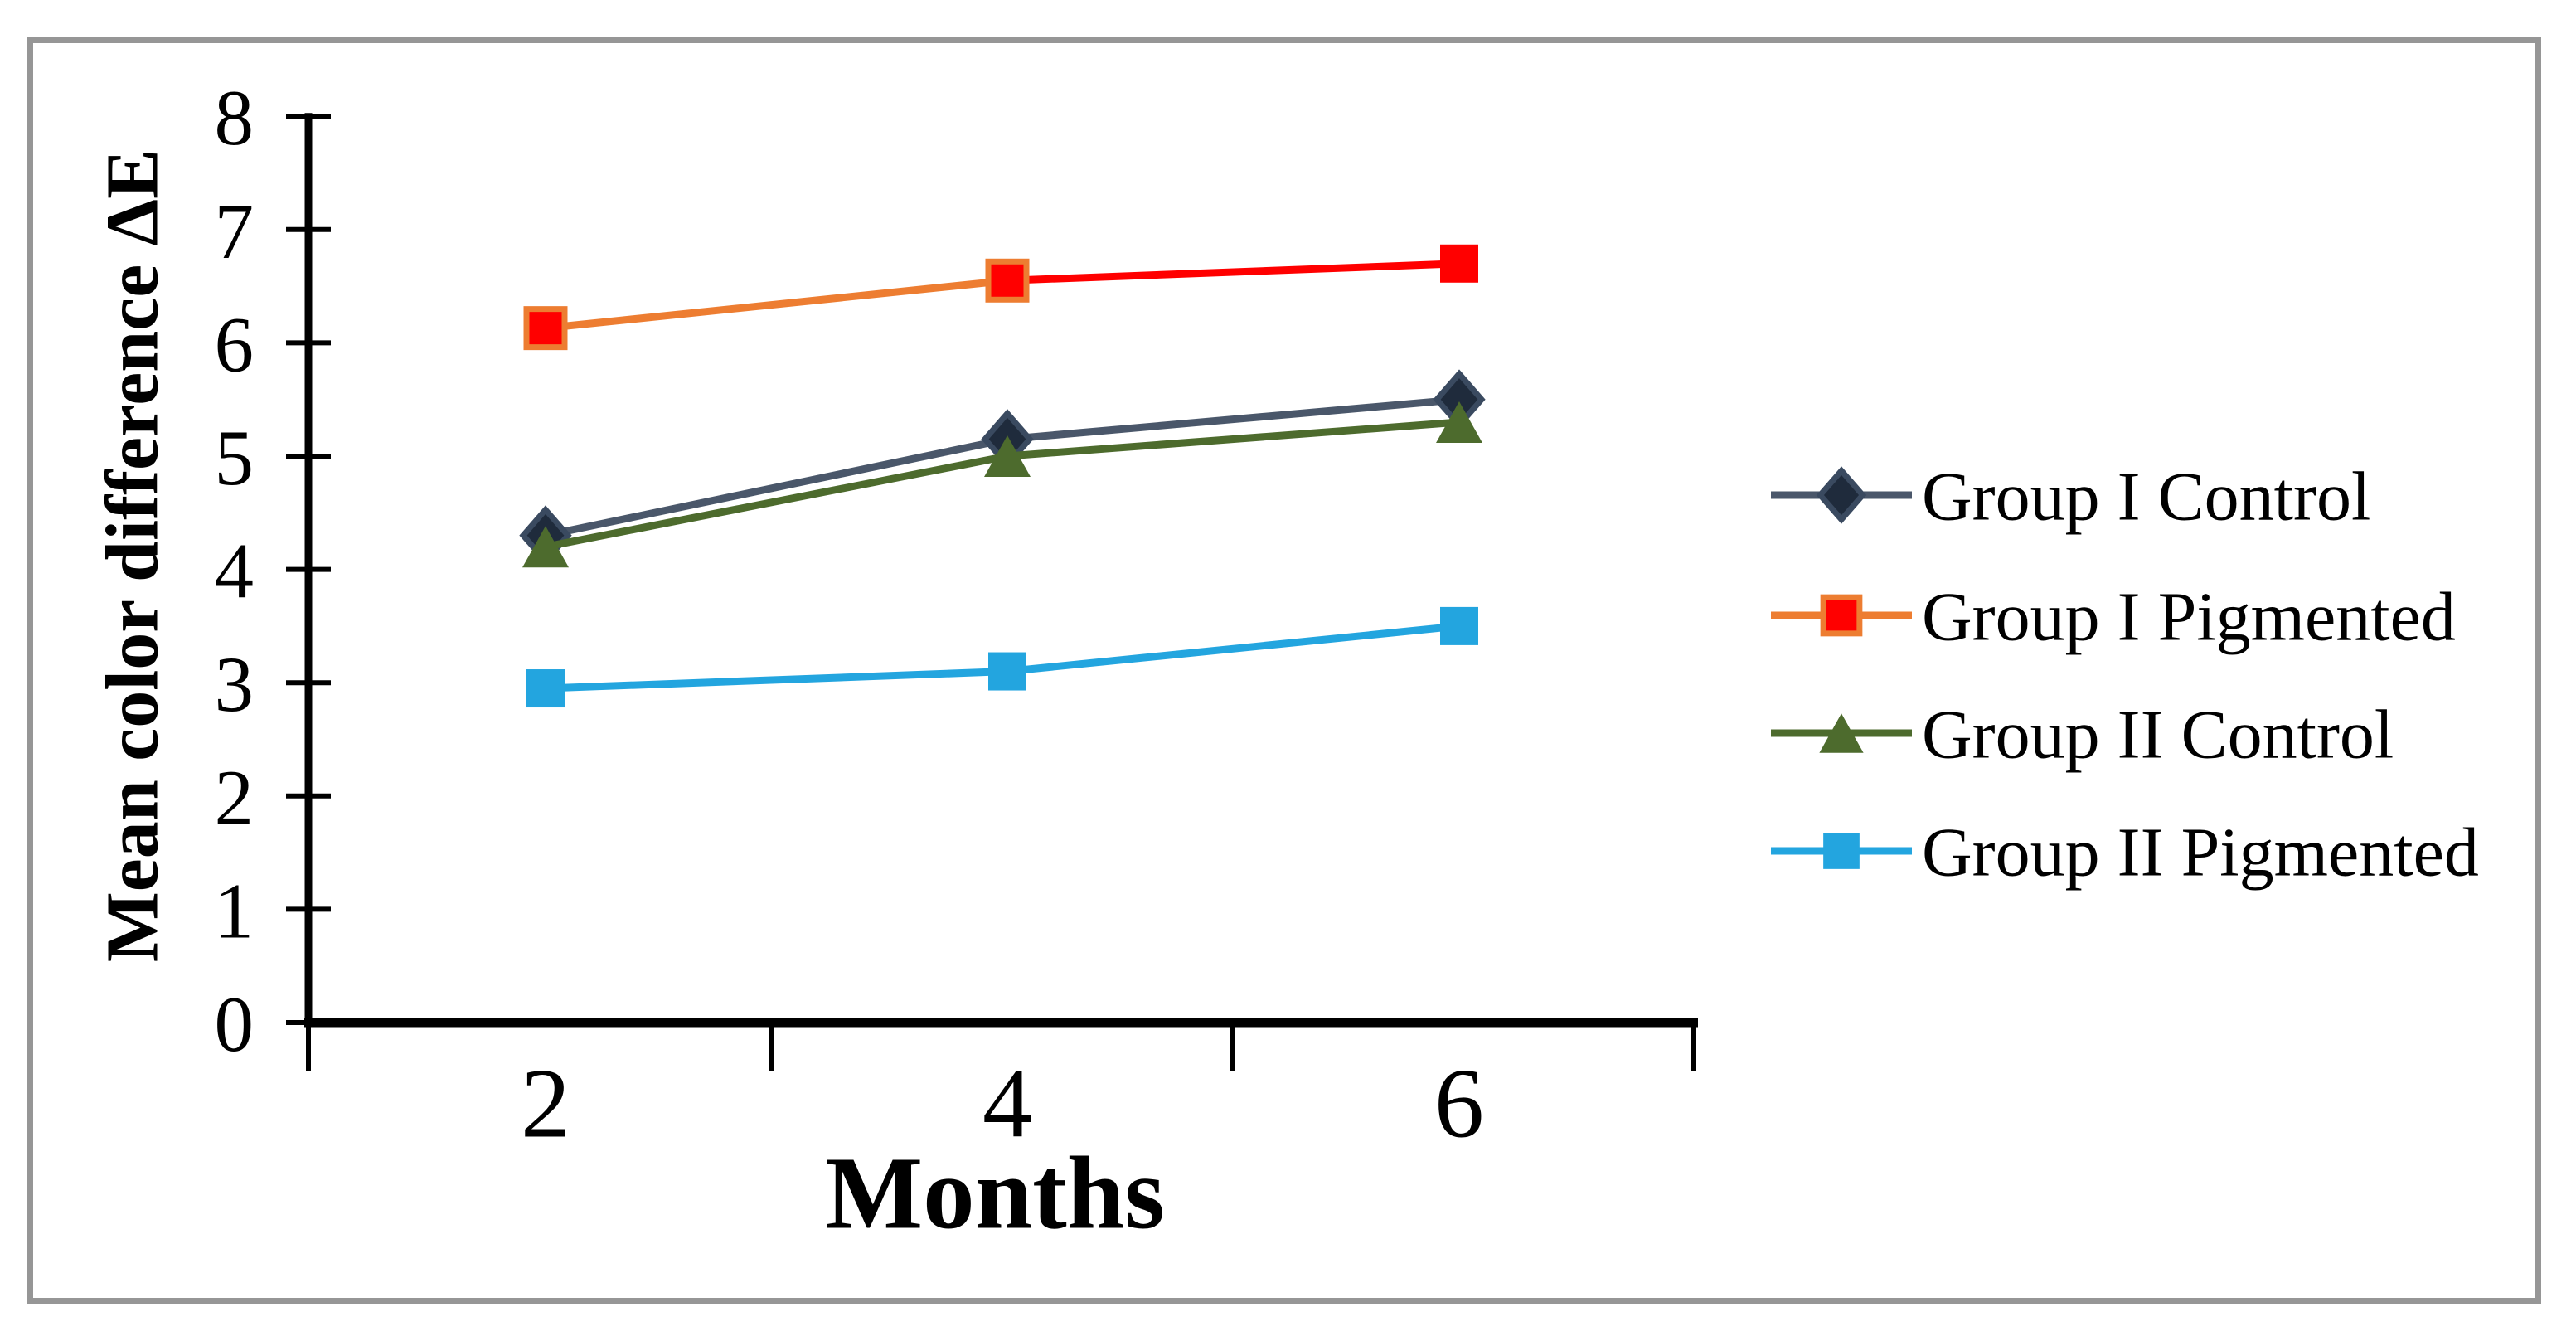 The height and width of the screenshot is (1341, 2576). I want to click on y-axis-tick-label: 2, so click(235, 798).